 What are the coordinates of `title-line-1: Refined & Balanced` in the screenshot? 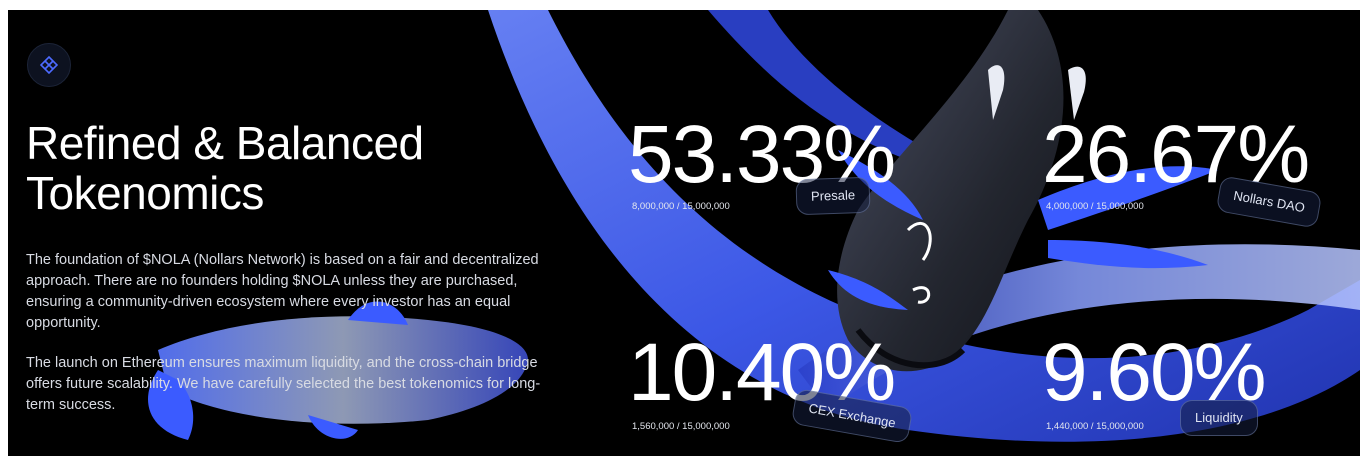 It's located at (225, 143).